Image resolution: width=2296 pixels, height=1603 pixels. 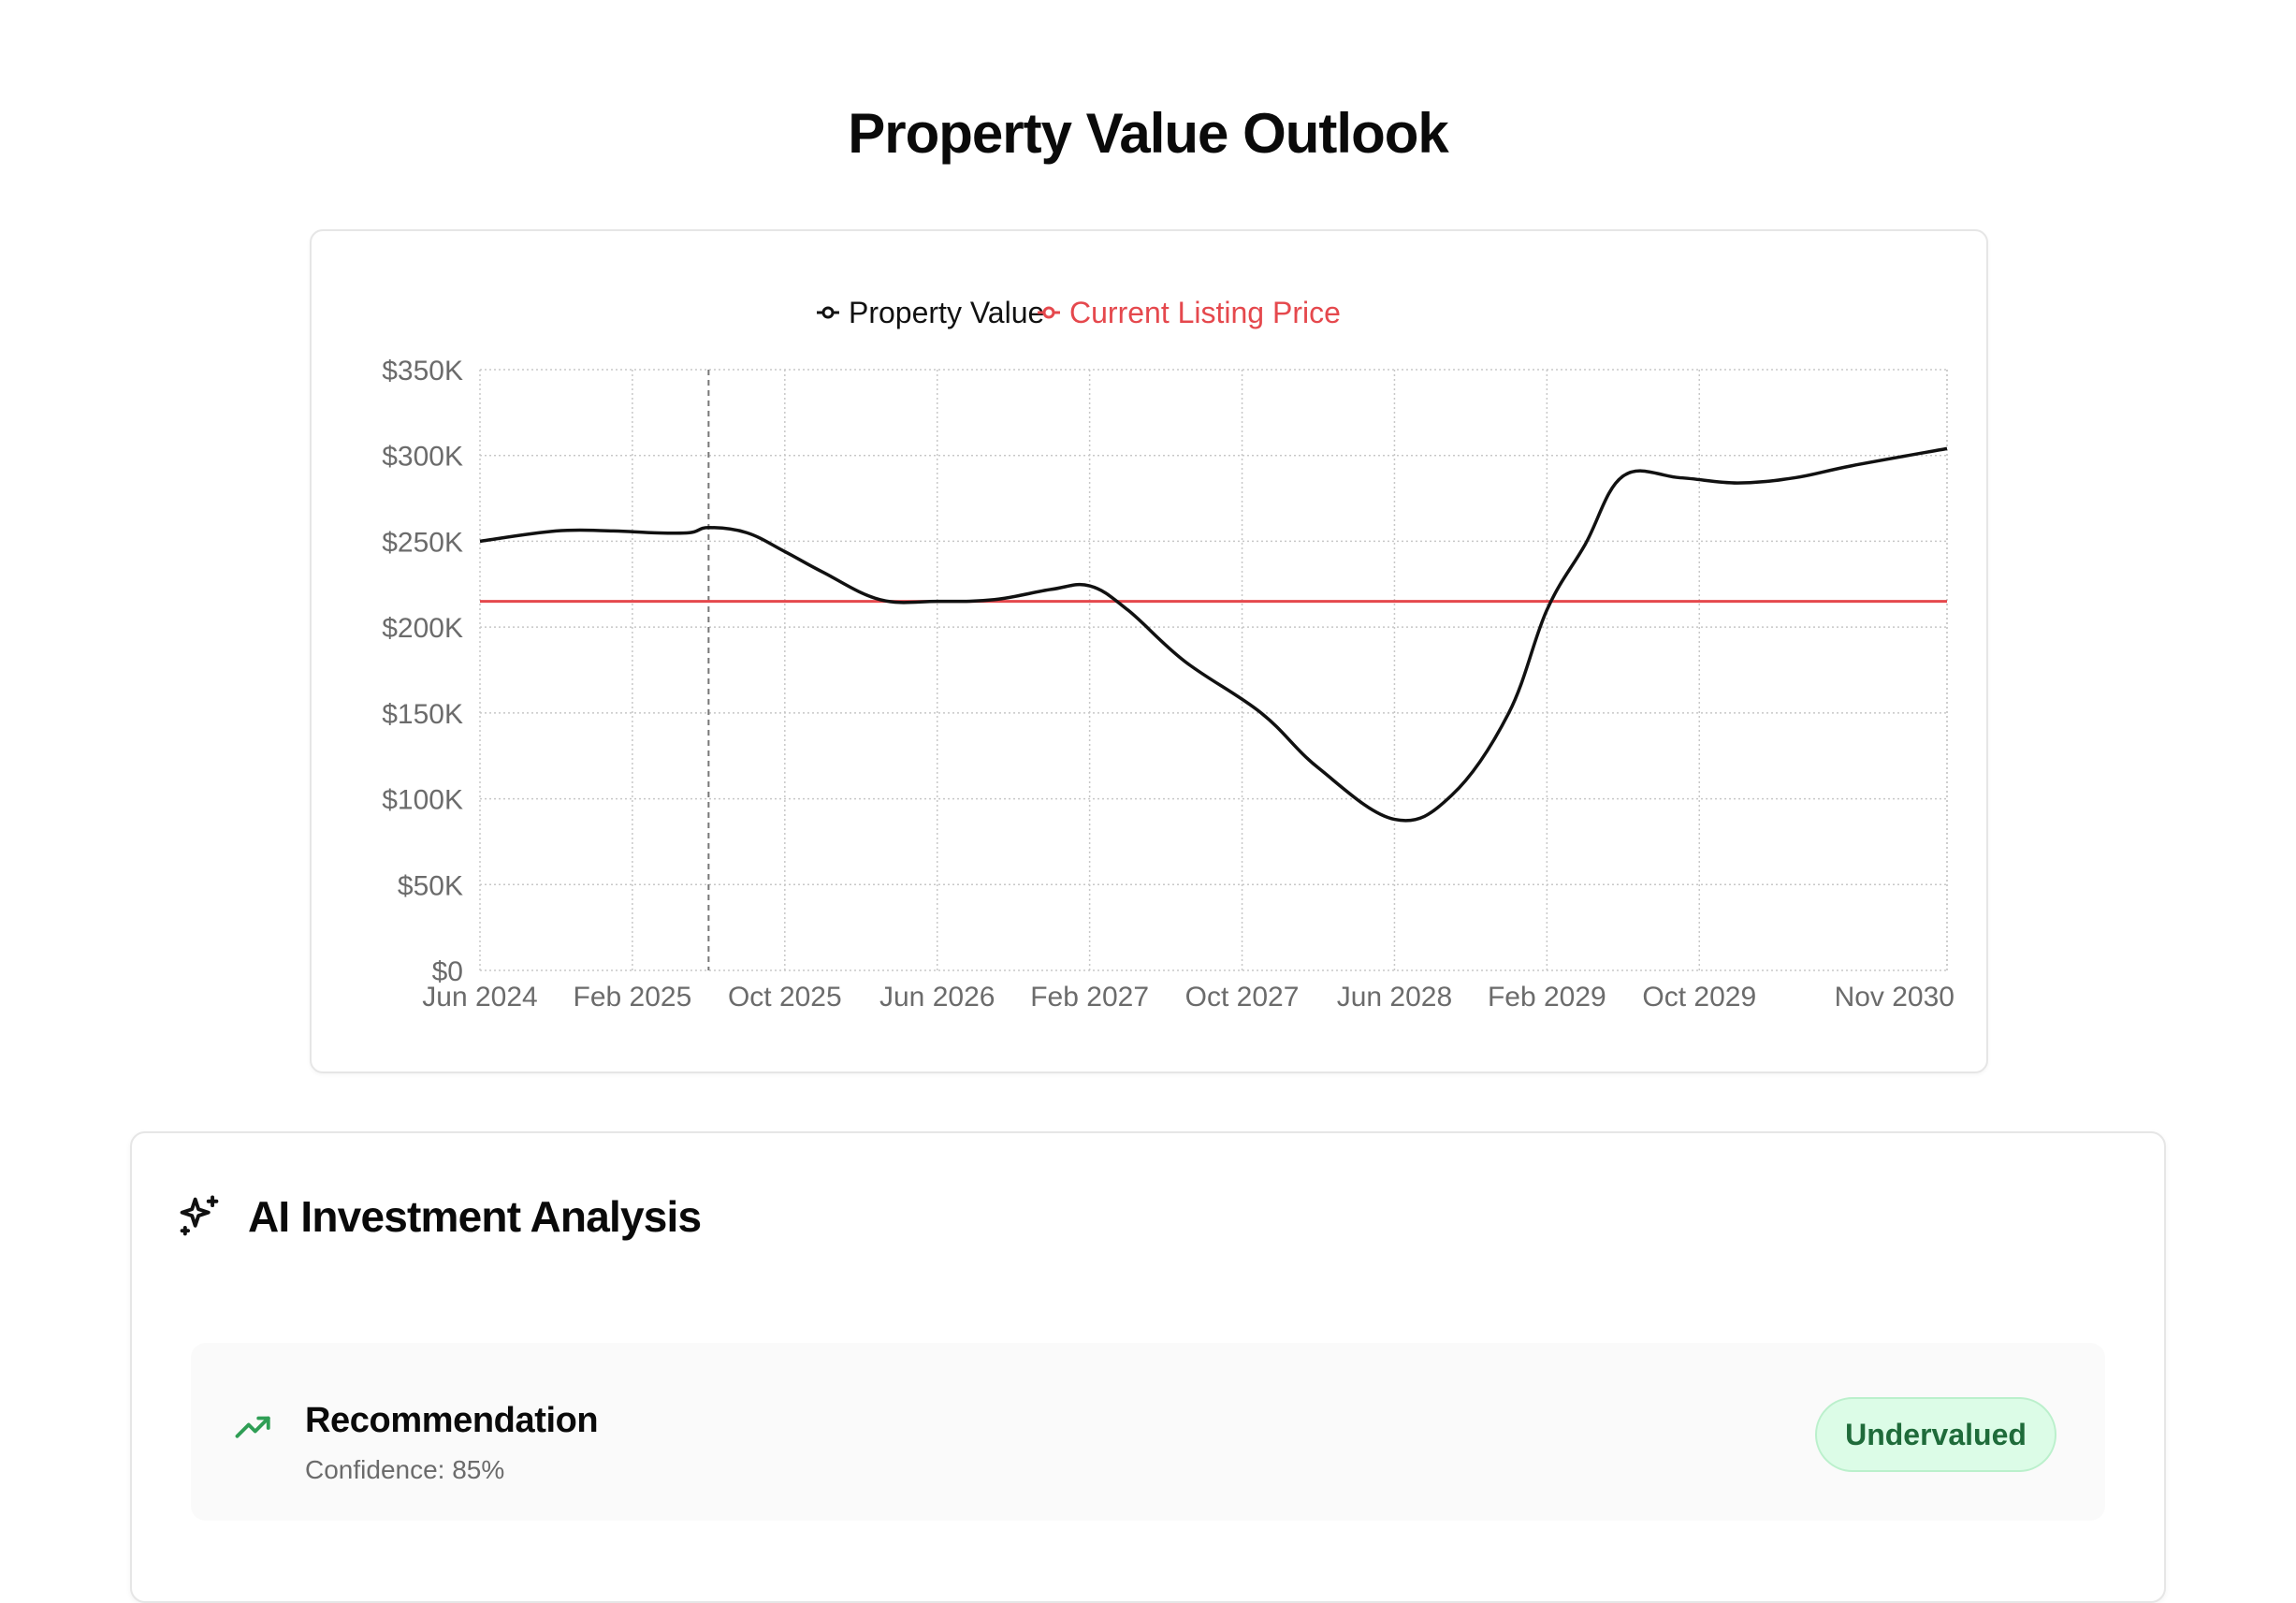 What do you see at coordinates (479, 997) in the screenshot?
I see `x-tick-label: Jun 2024` at bounding box center [479, 997].